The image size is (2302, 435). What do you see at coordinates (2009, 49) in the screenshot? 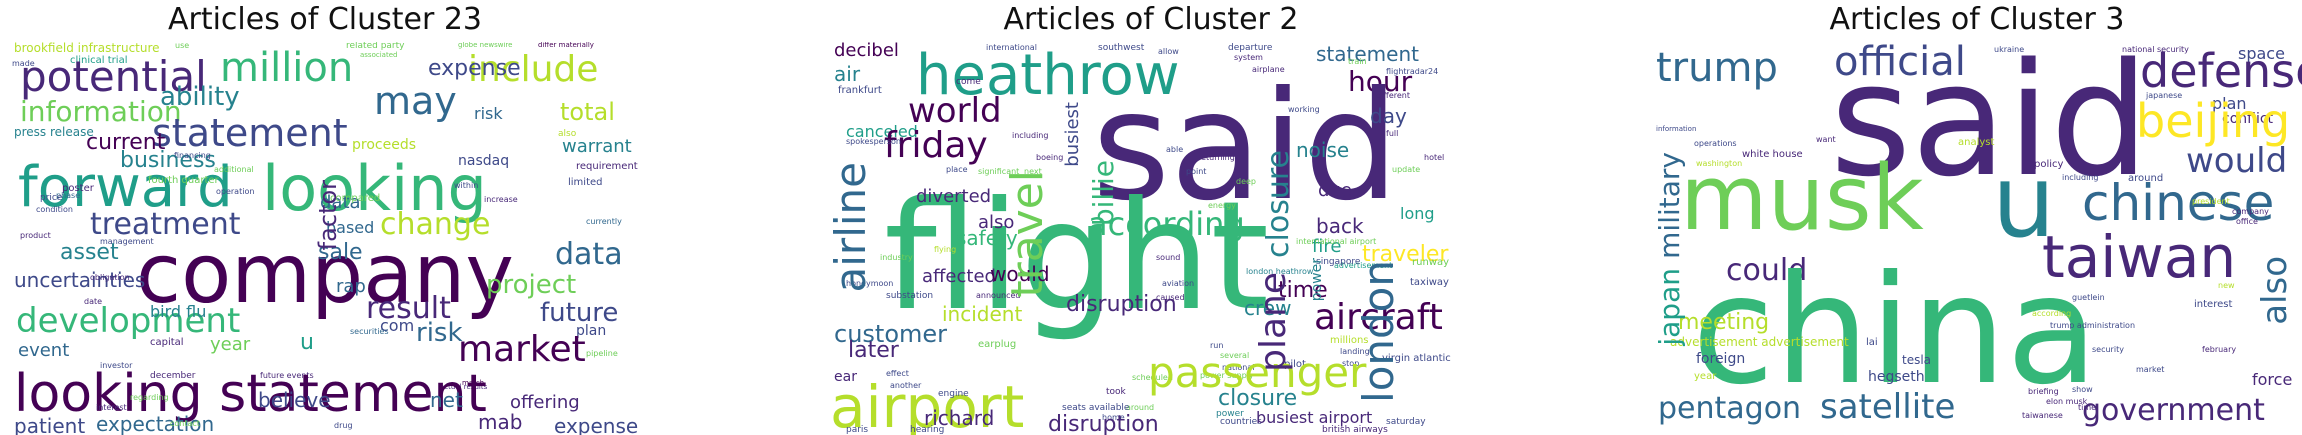
I see `word: ukraine` at bounding box center [2009, 49].